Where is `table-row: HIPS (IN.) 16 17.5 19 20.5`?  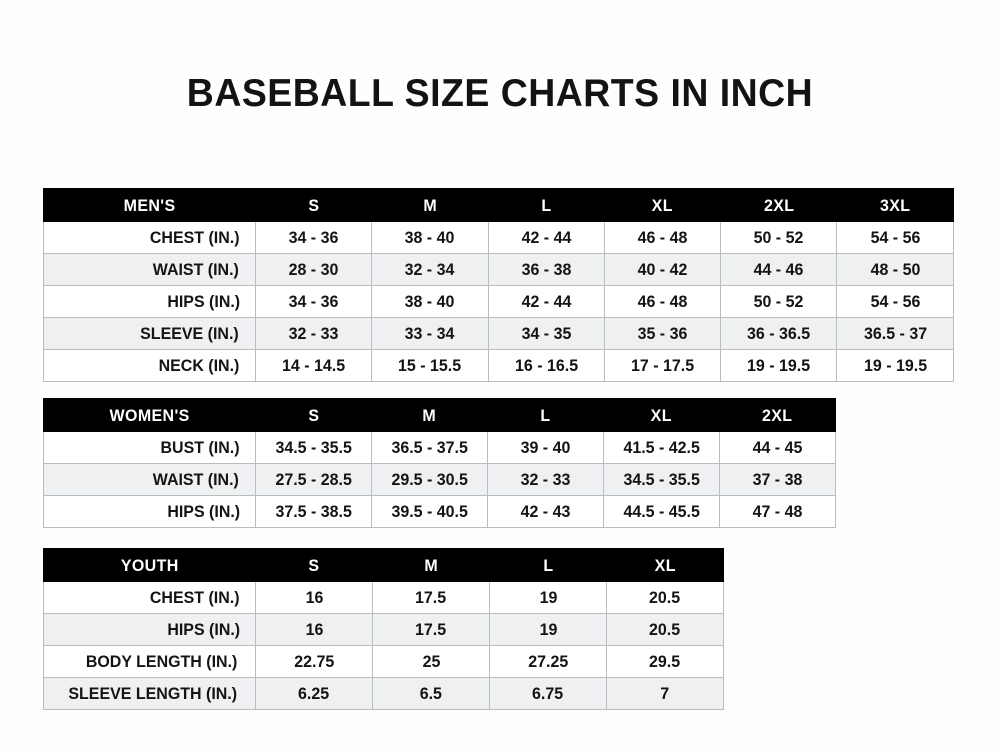 table-row: HIPS (IN.) 16 17.5 19 20.5 is located at coordinates (383, 629).